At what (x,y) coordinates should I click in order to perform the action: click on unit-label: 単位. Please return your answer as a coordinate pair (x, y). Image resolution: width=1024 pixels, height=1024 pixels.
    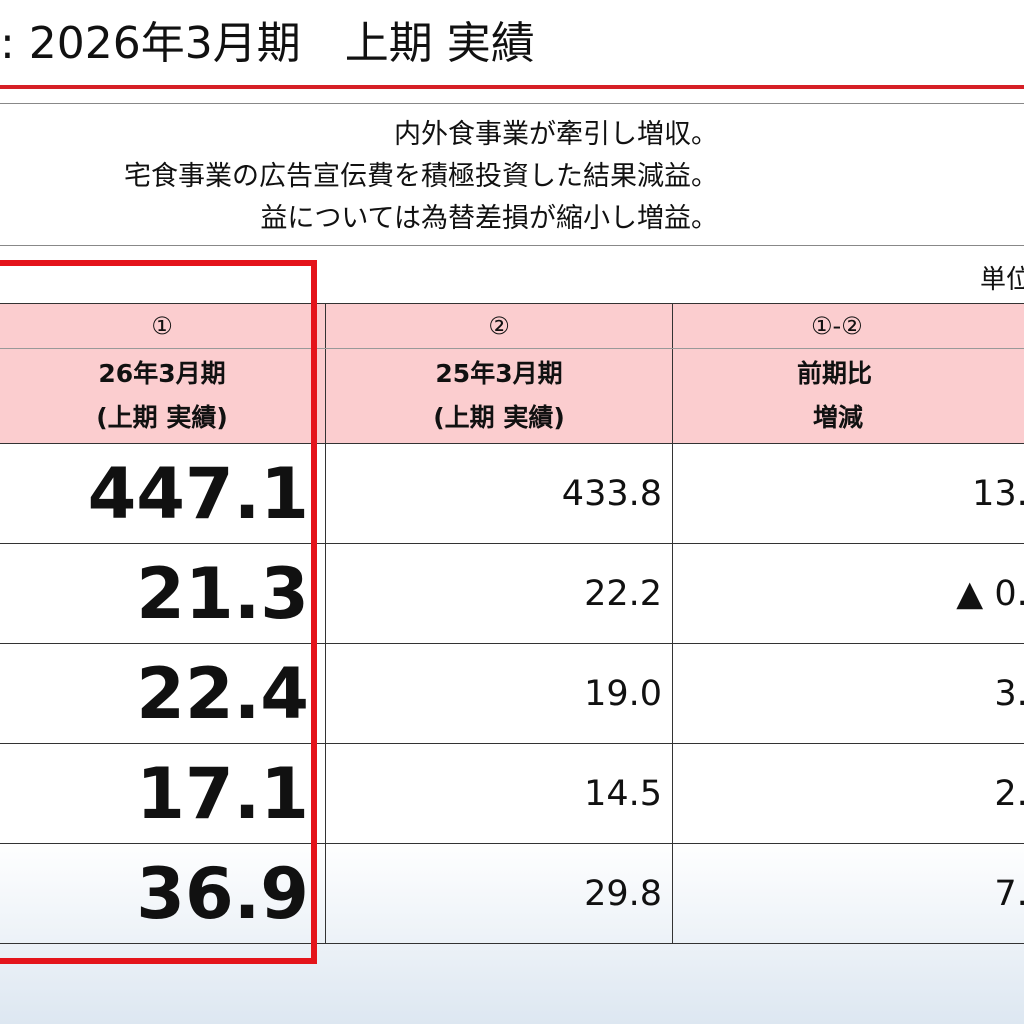
    Looking at the image, I should click on (1002, 280).